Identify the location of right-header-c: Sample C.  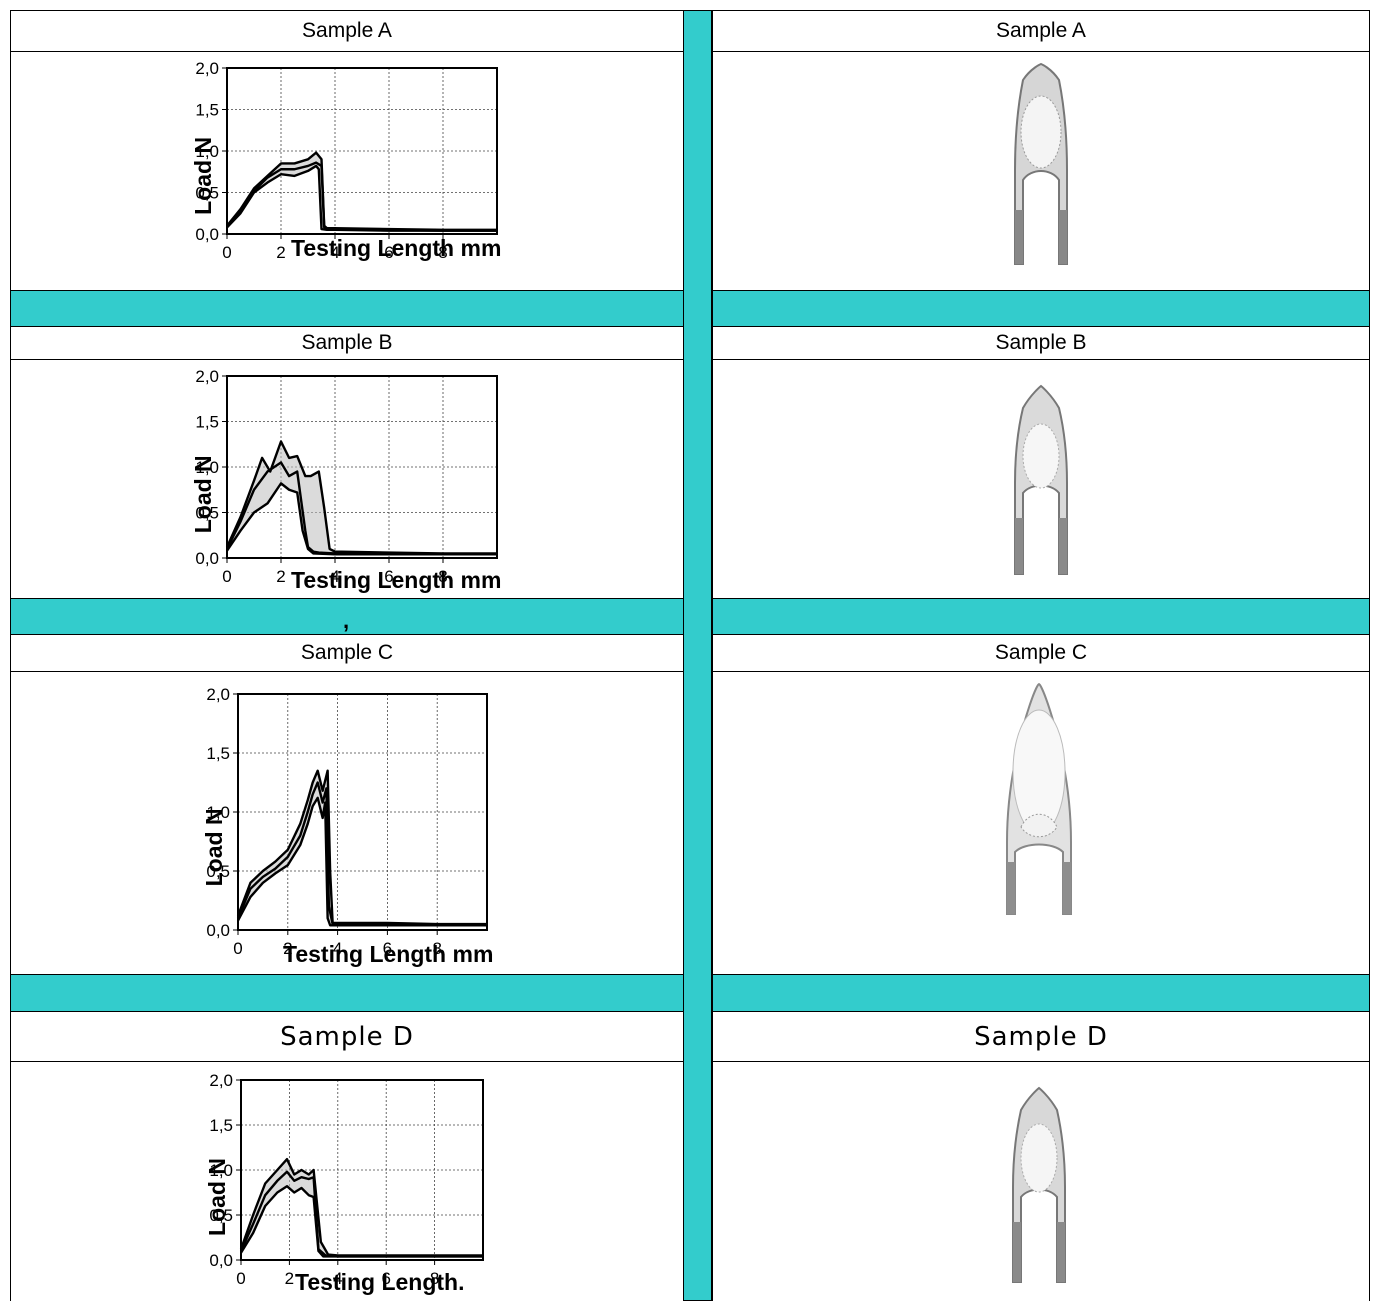
(1041, 653).